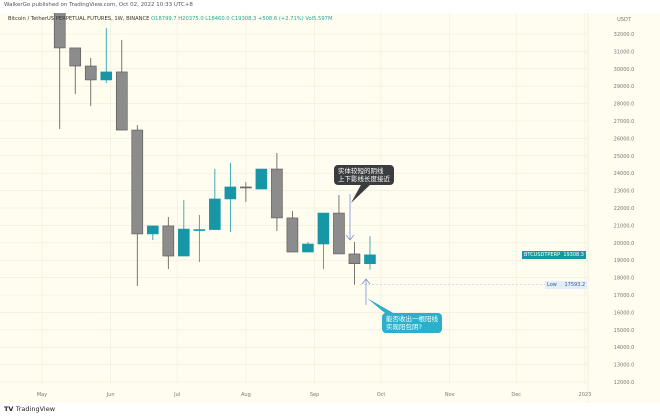 The height and width of the screenshot is (418, 660). I want to click on last-price-value: 19308.3, so click(573, 255).